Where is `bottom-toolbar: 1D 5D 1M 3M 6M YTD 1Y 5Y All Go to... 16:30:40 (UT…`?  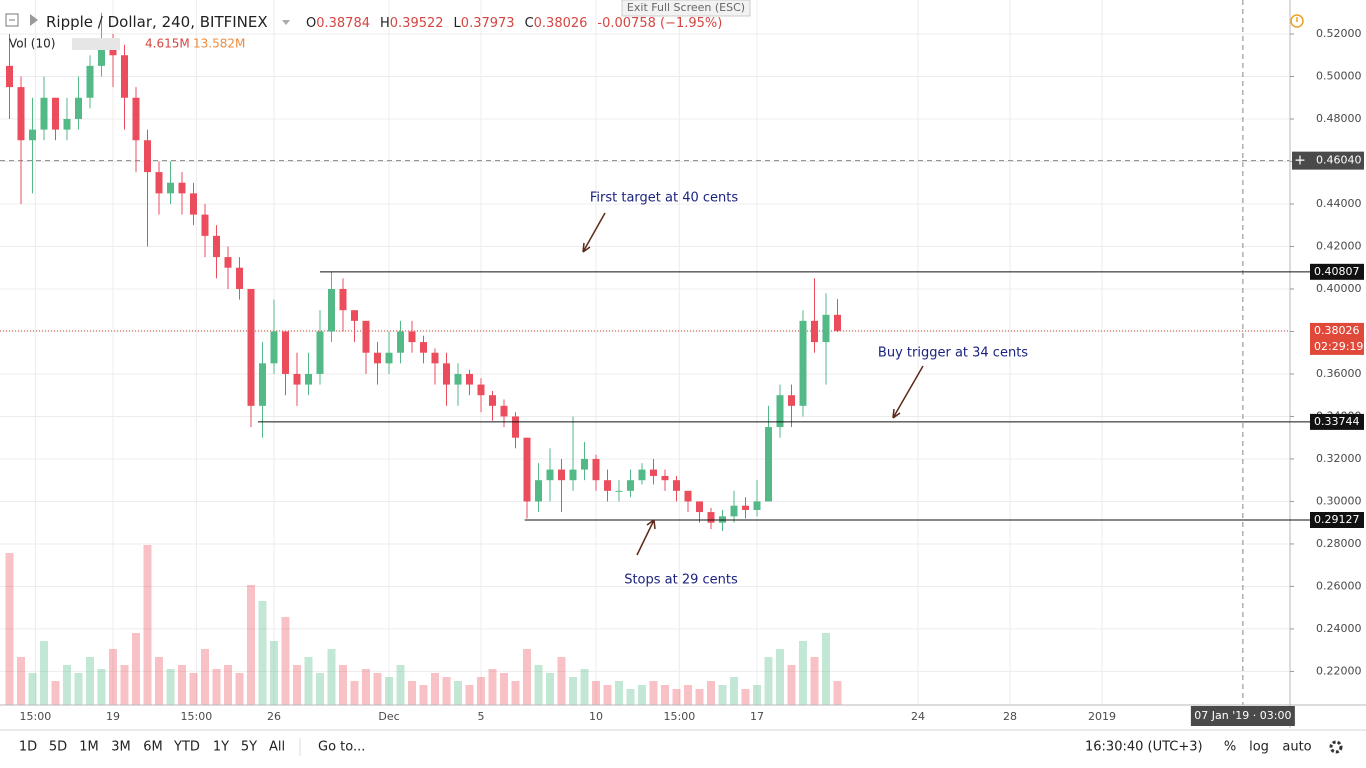
bottom-toolbar: 1D 5D 1M 3M 6M YTD 1Y 5Y All Go to... 16:30:40 (UT… is located at coordinates (665, 747).